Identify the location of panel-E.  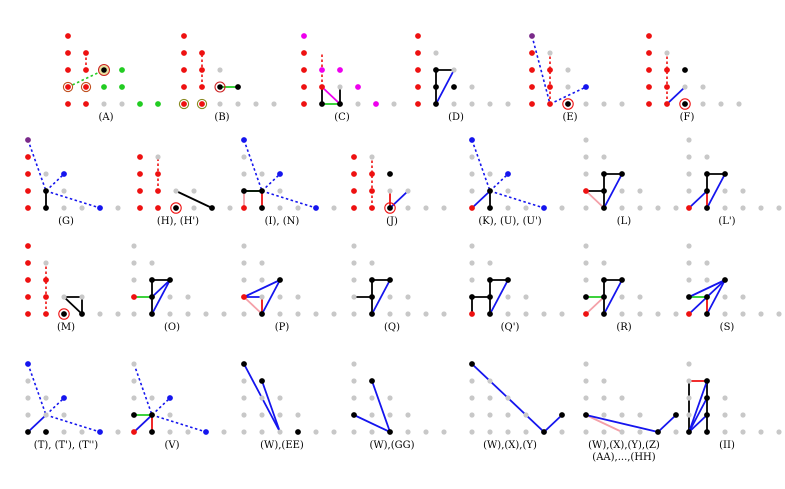
(577, 71).